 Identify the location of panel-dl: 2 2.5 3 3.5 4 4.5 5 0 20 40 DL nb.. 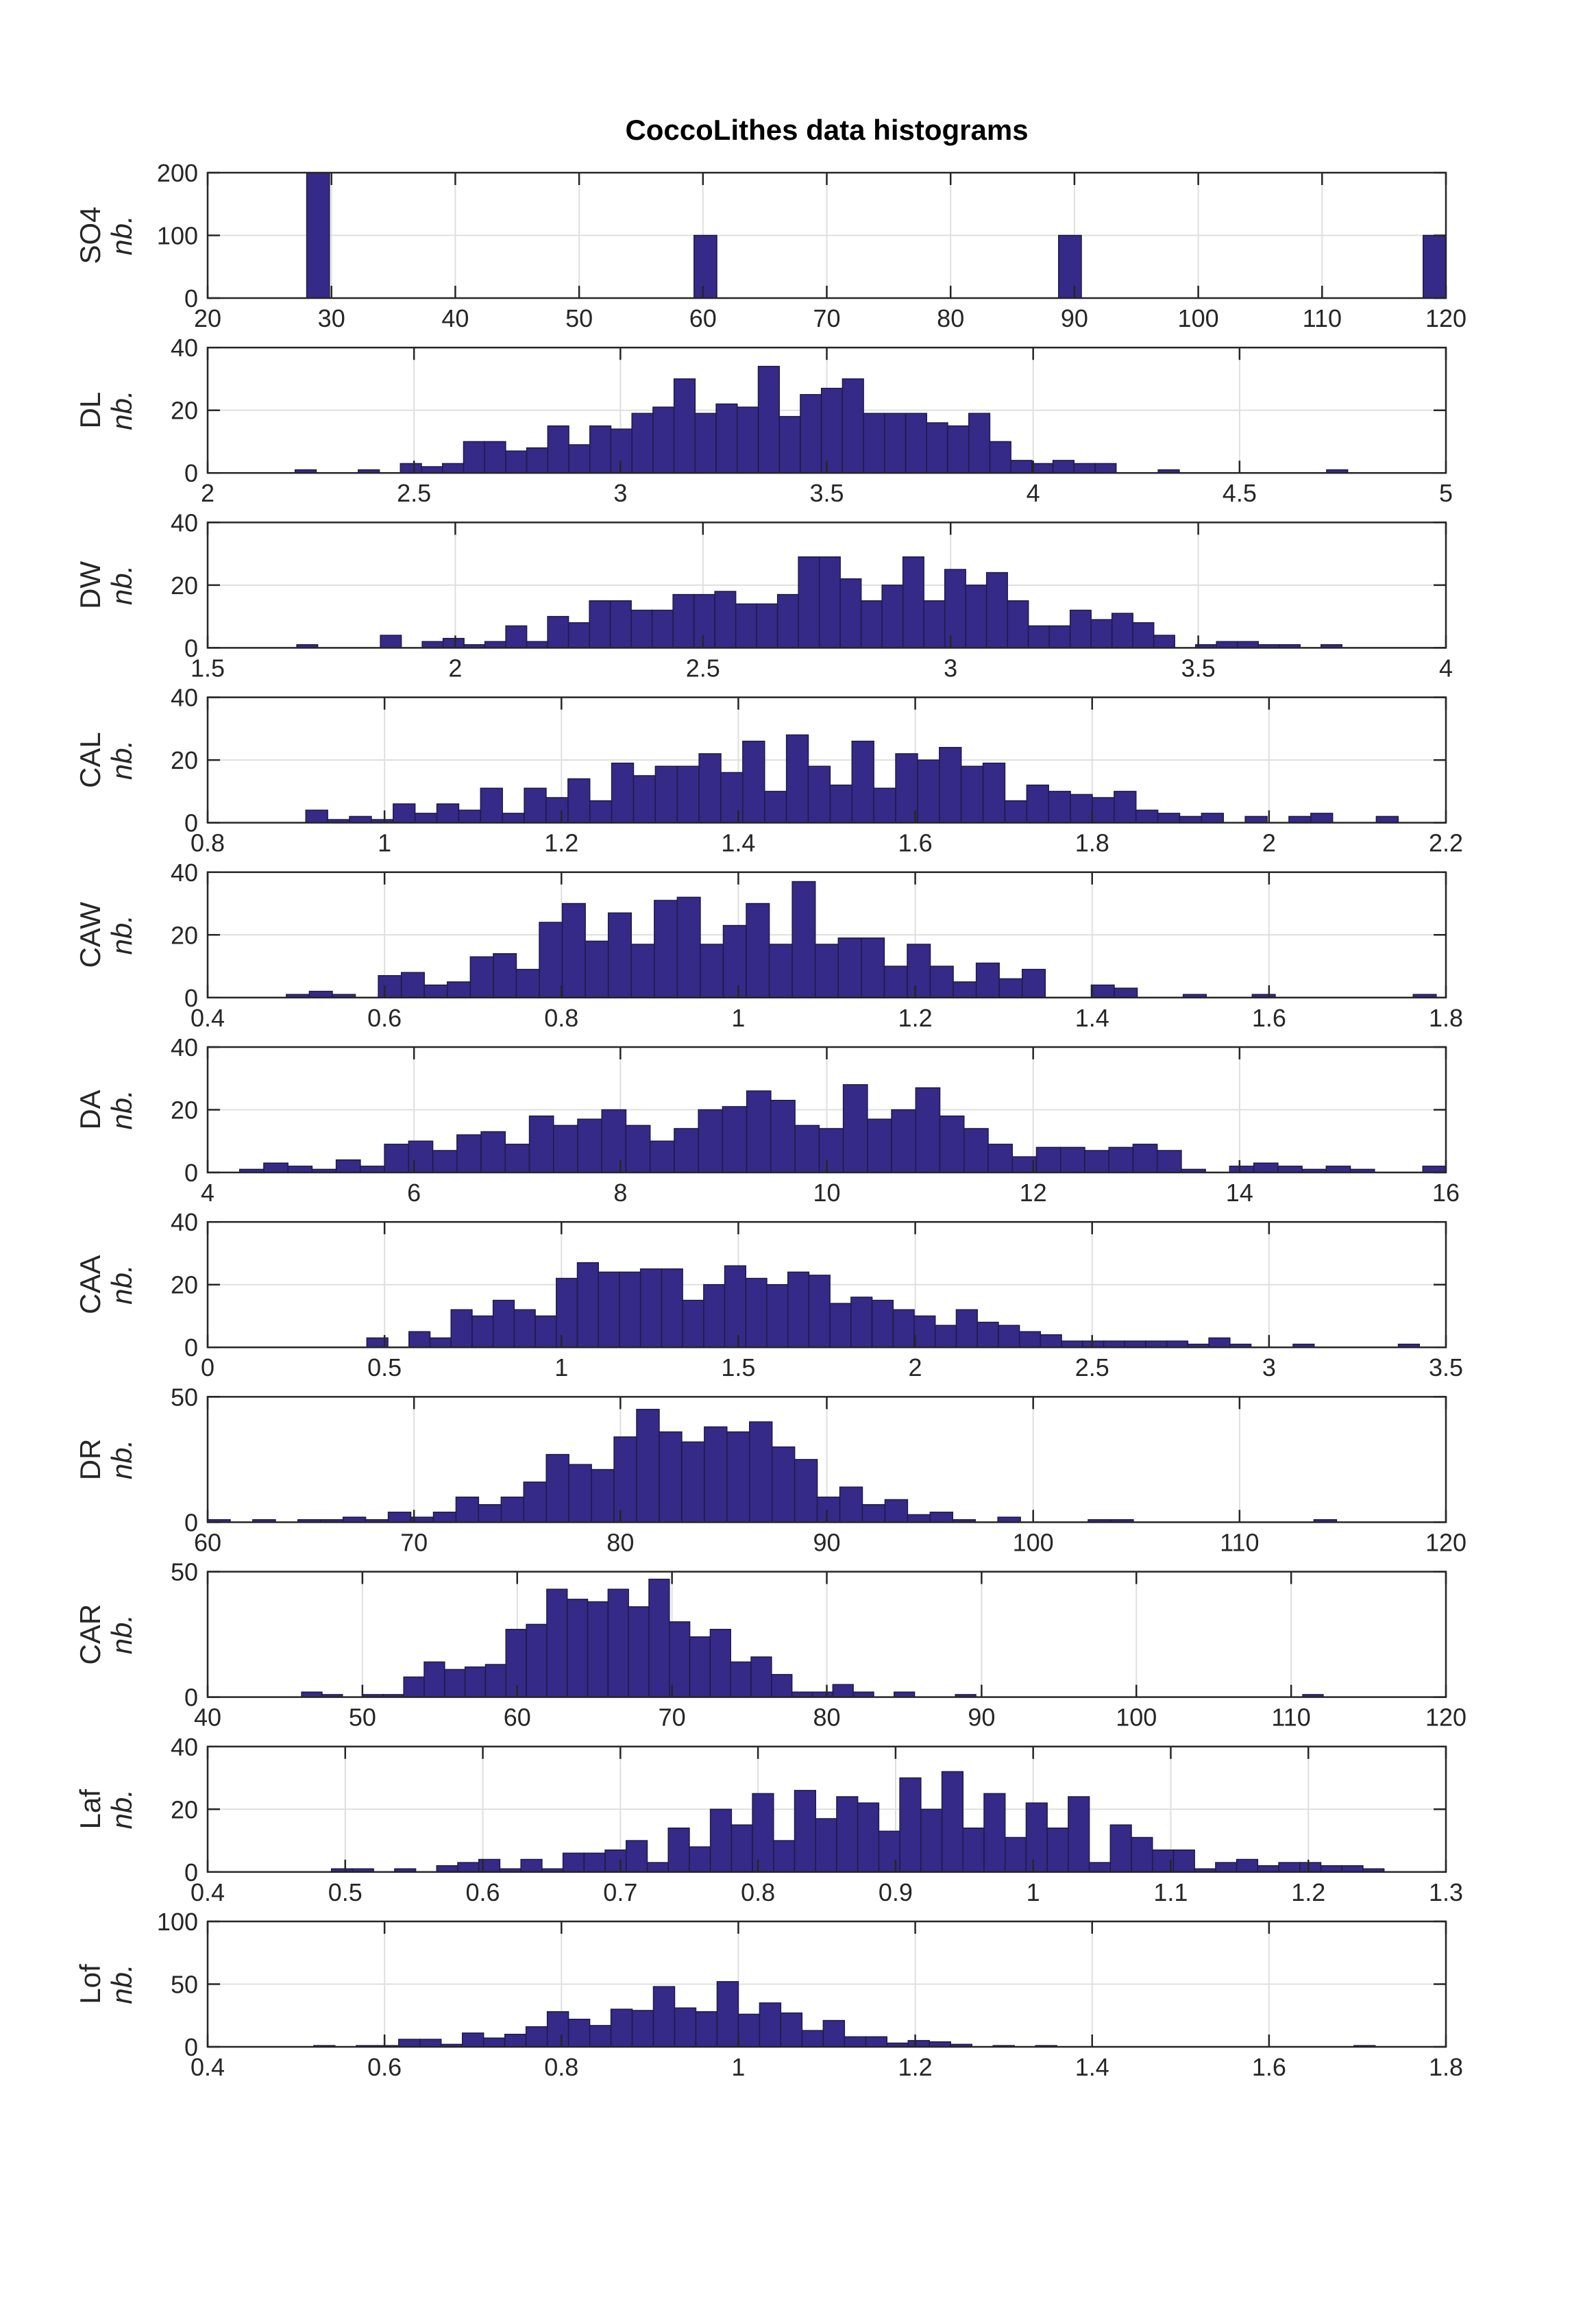
(763, 421).